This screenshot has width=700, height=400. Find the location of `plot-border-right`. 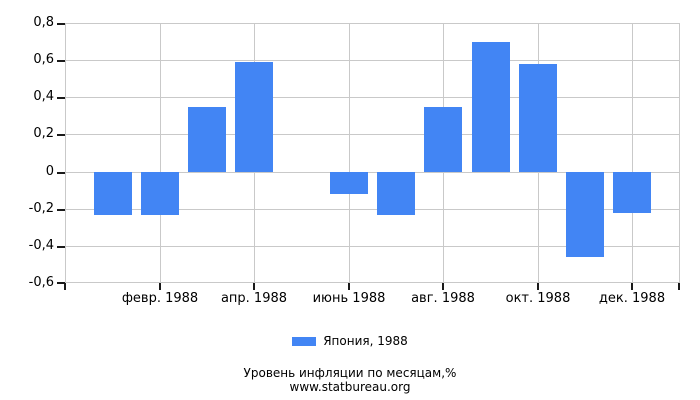

plot-border-right is located at coordinates (679, 153).